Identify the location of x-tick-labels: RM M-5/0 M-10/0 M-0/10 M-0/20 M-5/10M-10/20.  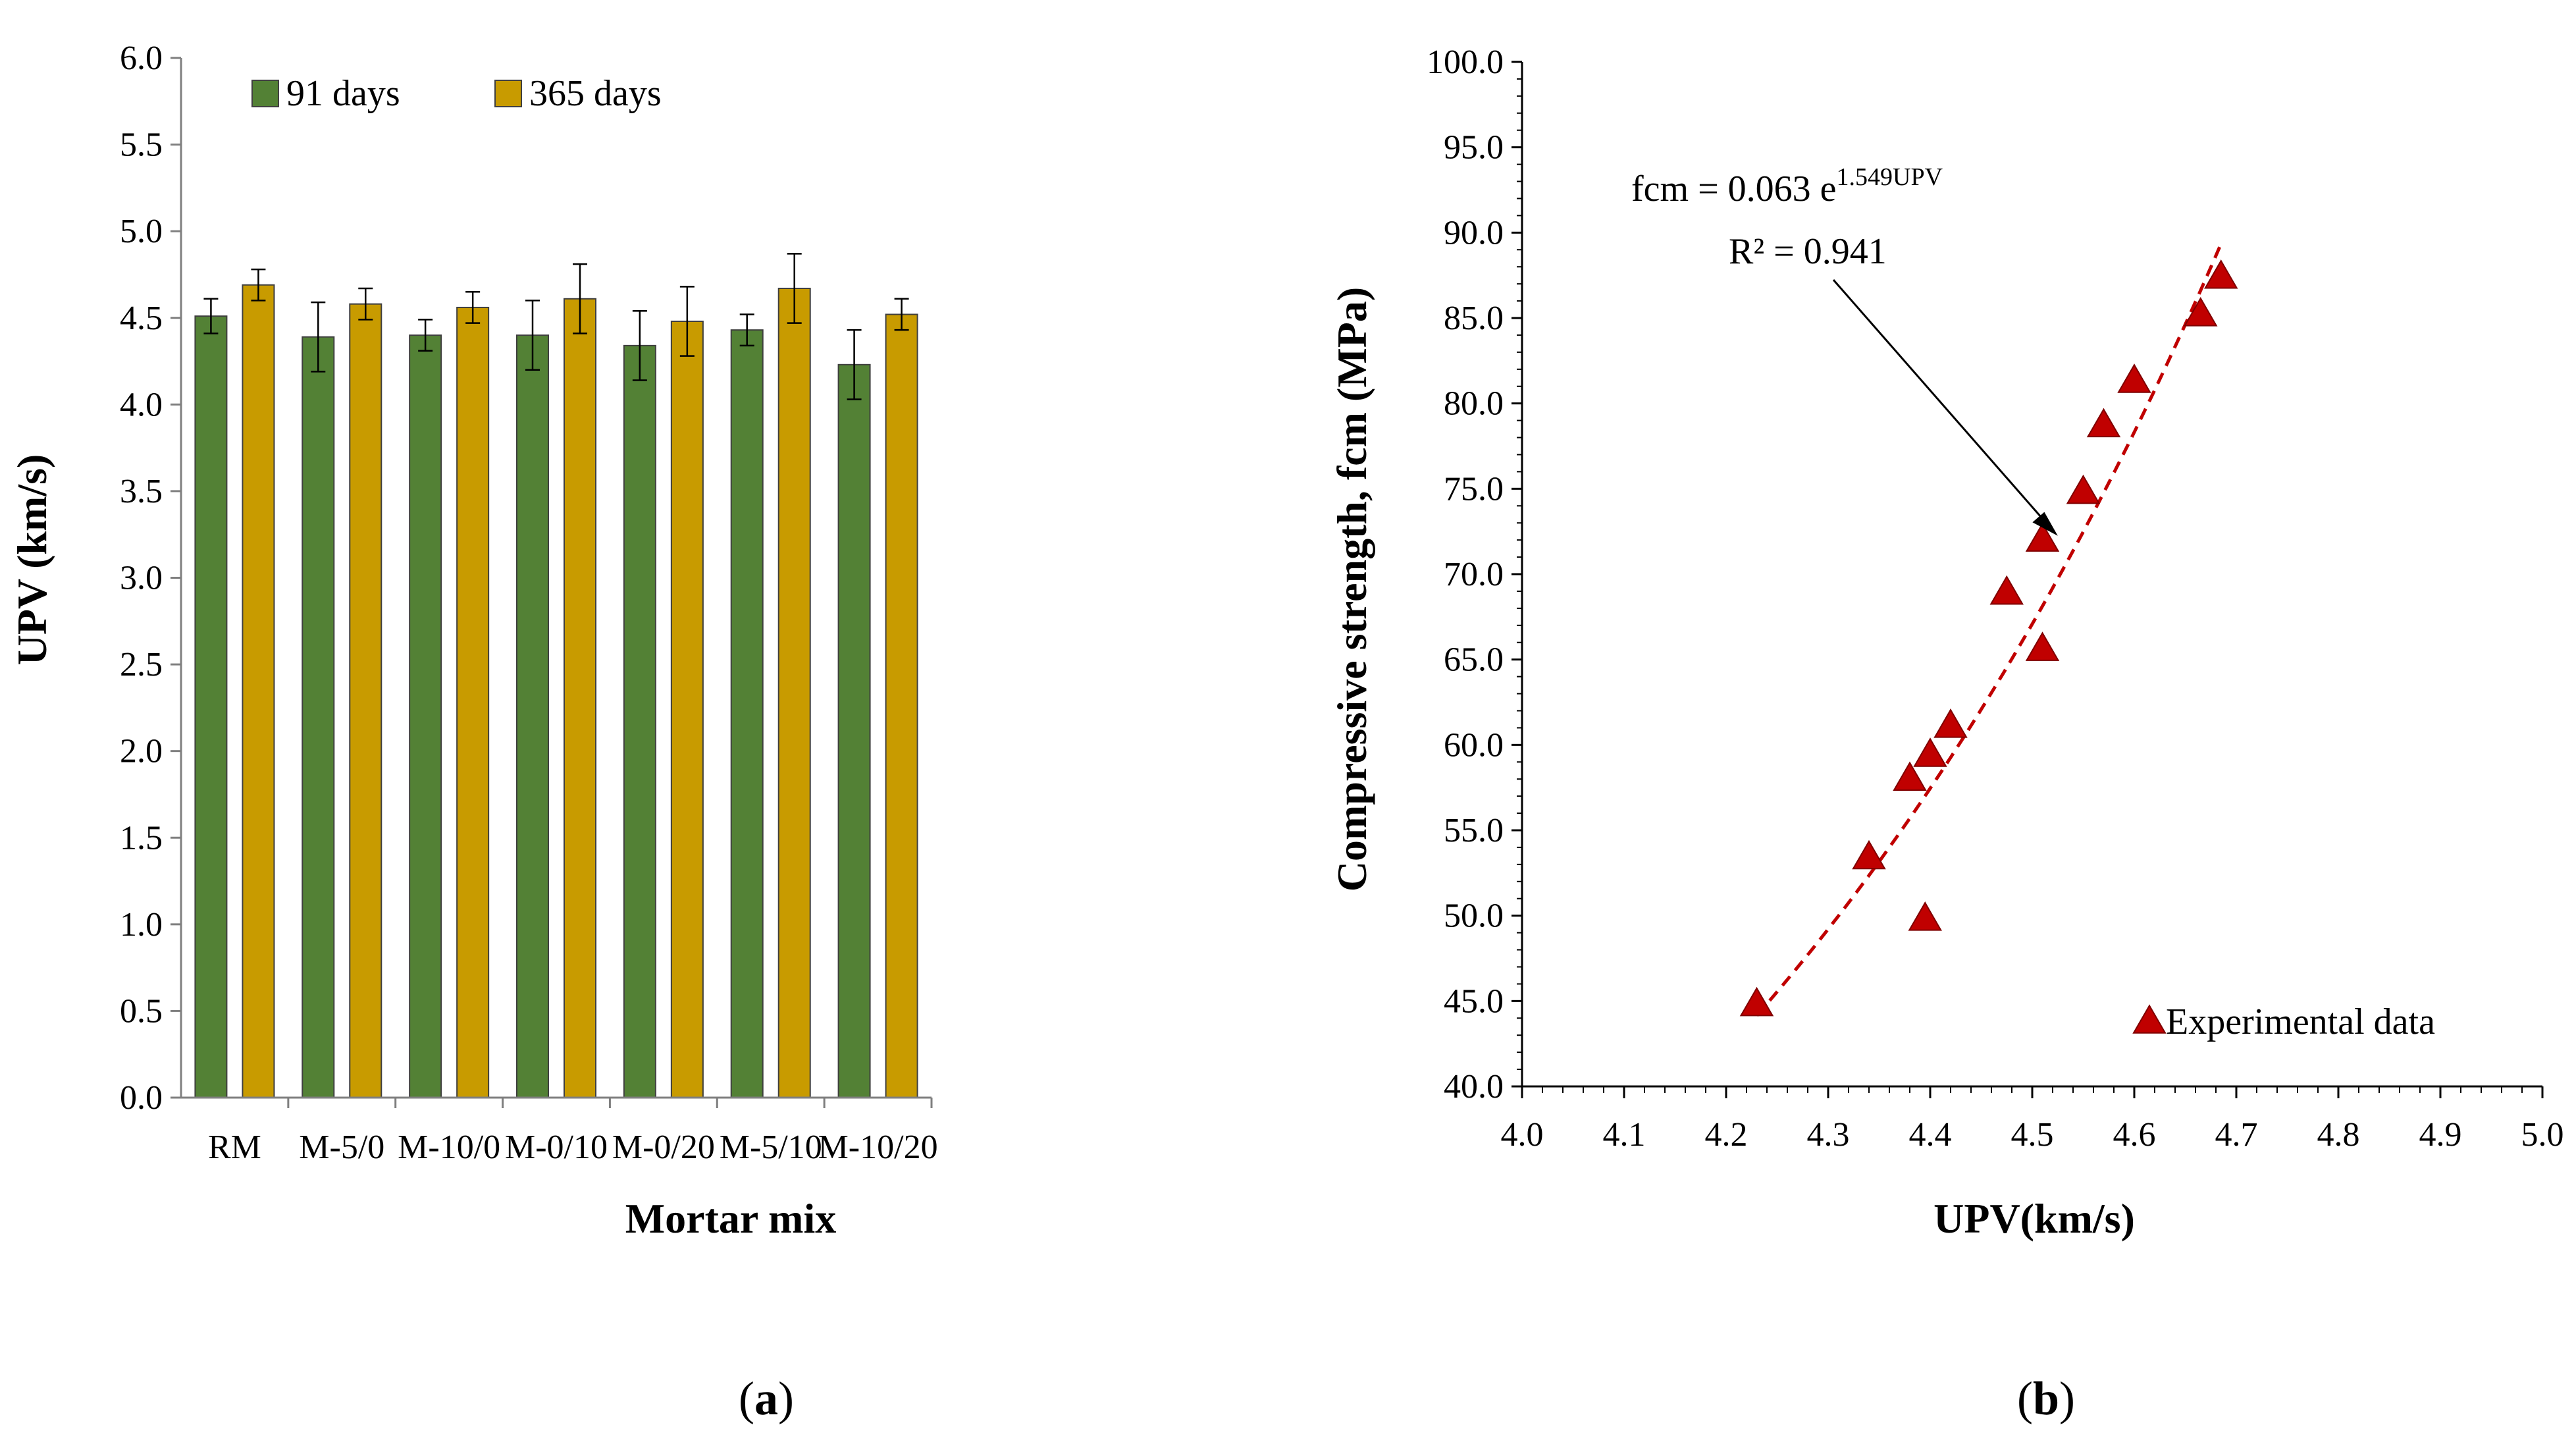
(573, 1147).